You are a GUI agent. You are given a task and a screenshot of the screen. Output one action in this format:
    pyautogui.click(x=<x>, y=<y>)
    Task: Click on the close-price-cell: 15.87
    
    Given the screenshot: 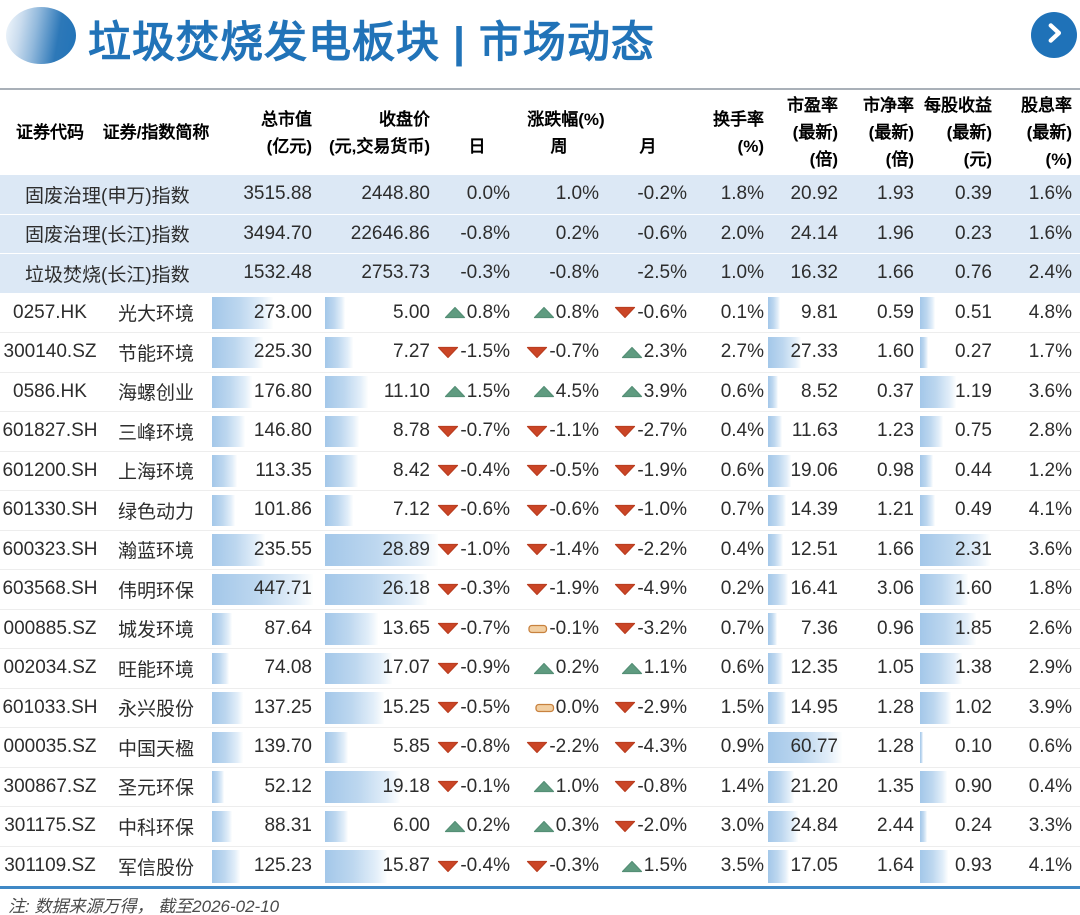 What is the action you would take?
    pyautogui.click(x=382, y=867)
    